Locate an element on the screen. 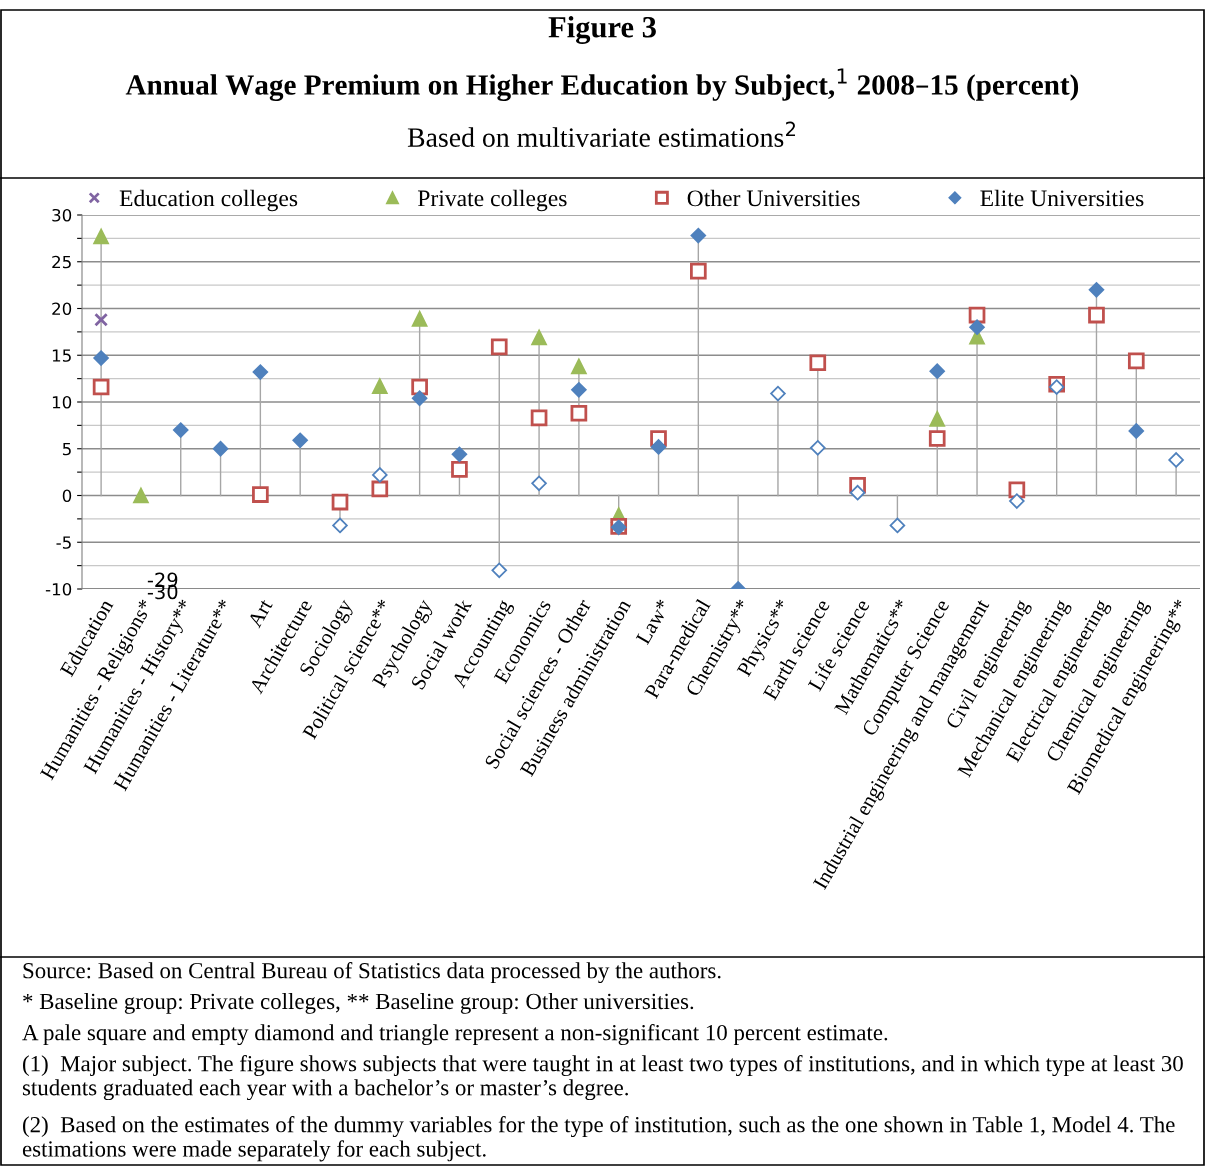 Image resolution: width=1205 pixels, height=1169 pixels. source-note: Source: Based on Central Bureau of Statistics data processed by the authors. is located at coordinates (372, 973).